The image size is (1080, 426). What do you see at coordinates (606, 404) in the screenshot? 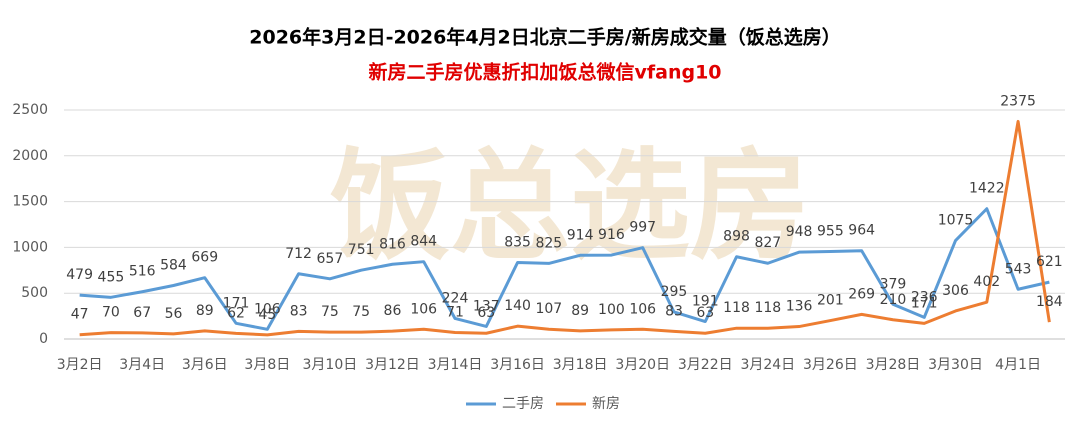
I see `legend-label: 新房` at bounding box center [606, 404].